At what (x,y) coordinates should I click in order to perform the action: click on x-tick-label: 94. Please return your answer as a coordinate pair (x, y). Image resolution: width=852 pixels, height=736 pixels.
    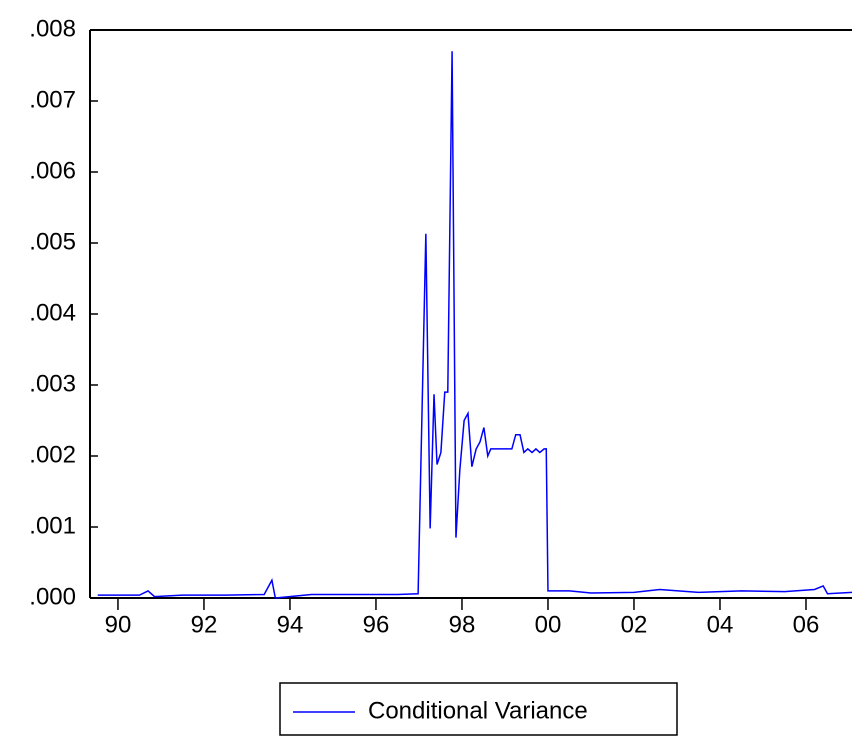
    Looking at the image, I should click on (290, 624).